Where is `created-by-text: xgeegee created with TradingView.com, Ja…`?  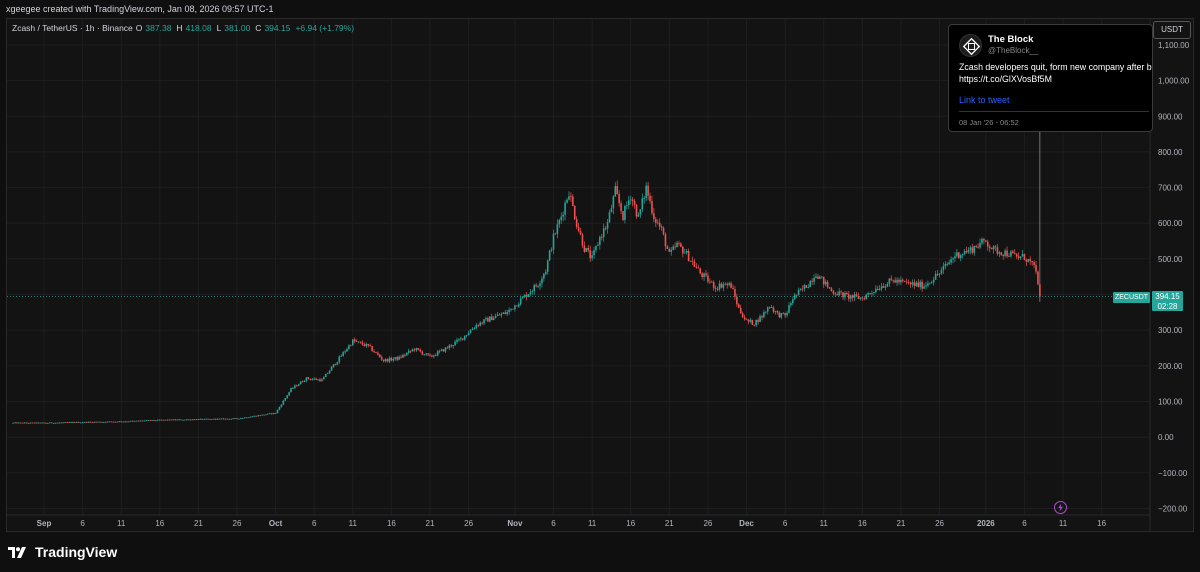
created-by-text: xgeegee created with TradingView.com, Ja… is located at coordinates (140, 9).